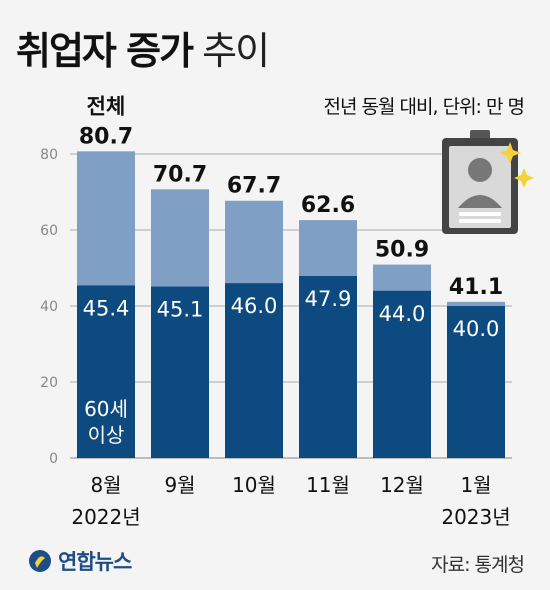 The image size is (550, 590). What do you see at coordinates (49, 155) in the screenshot?
I see `y-tick-label: 80` at bounding box center [49, 155].